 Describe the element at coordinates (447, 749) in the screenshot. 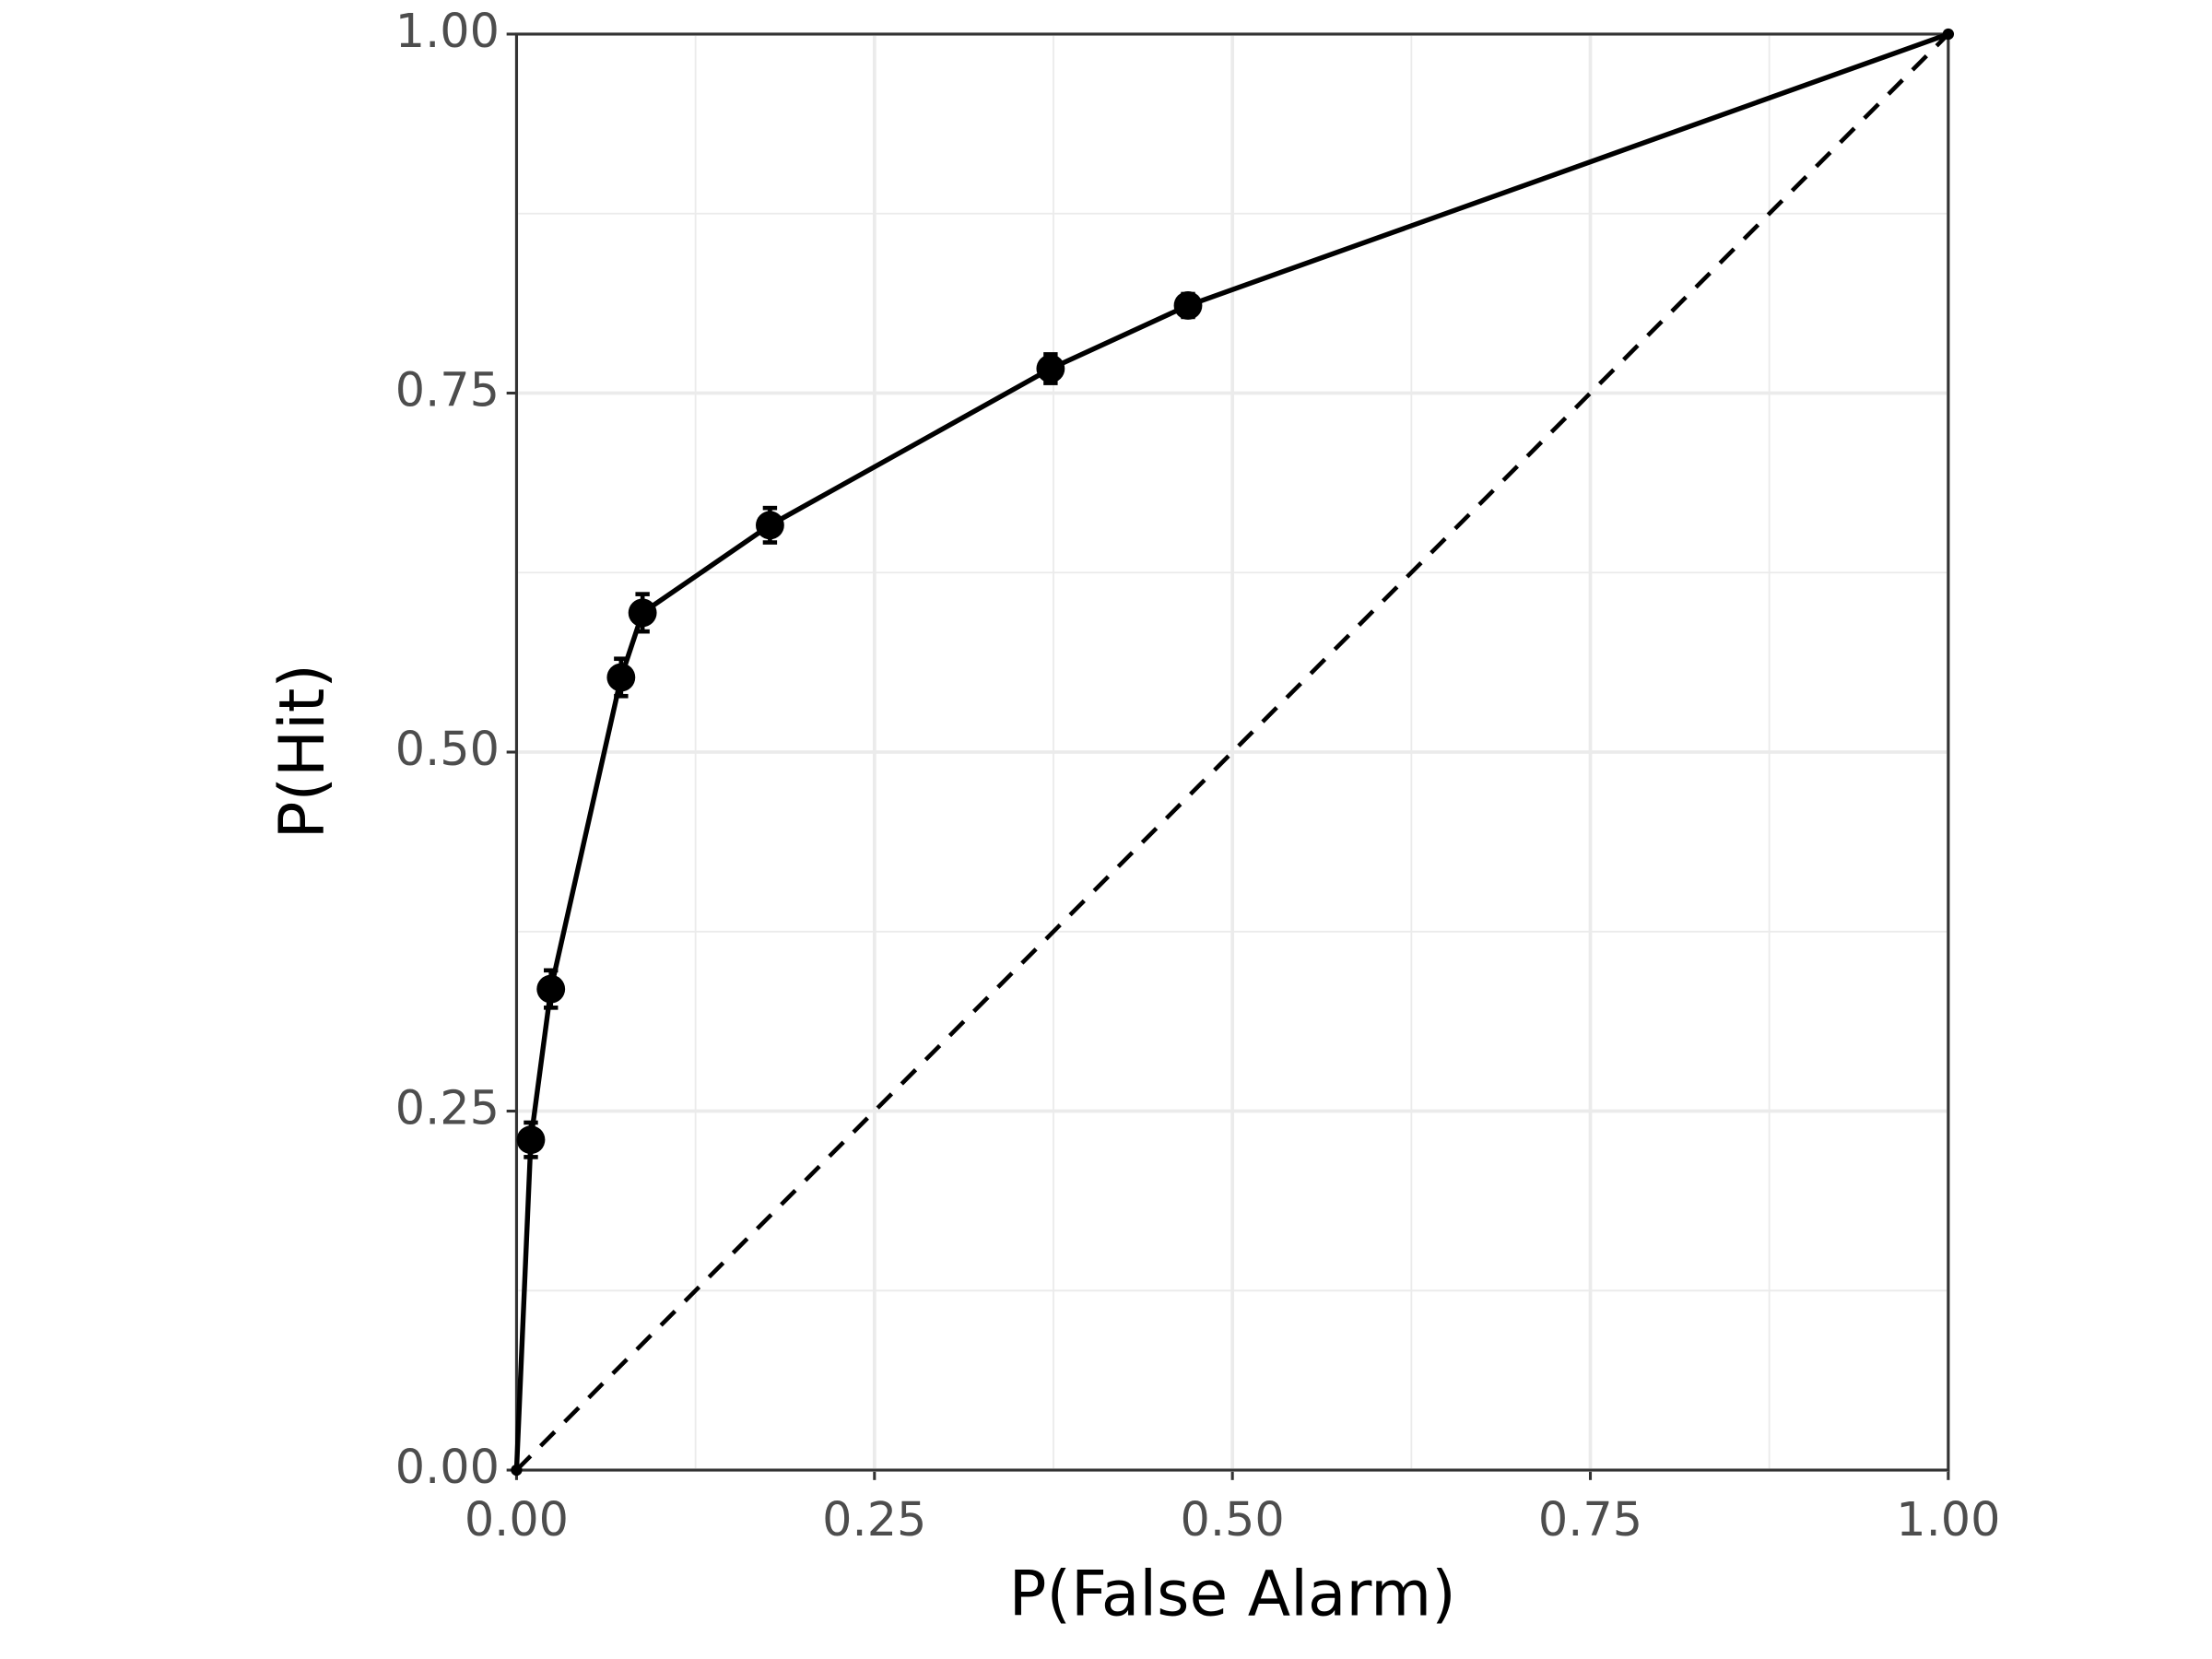

I see `y-tick-label: 0.50` at that location.